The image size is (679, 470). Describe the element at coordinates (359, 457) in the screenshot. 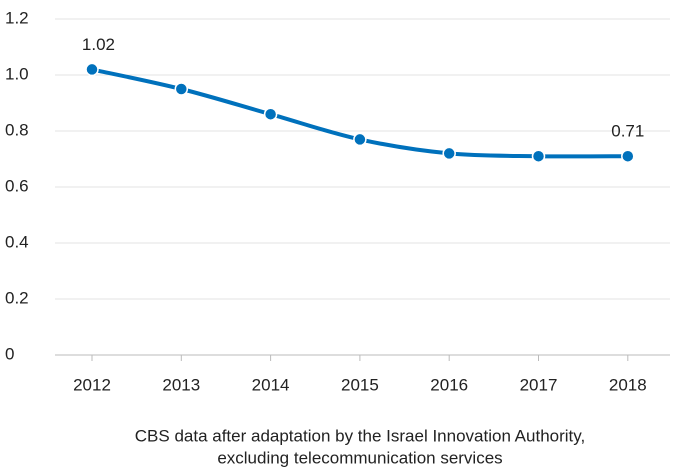

I see `caption: excluding telecommunication services` at that location.